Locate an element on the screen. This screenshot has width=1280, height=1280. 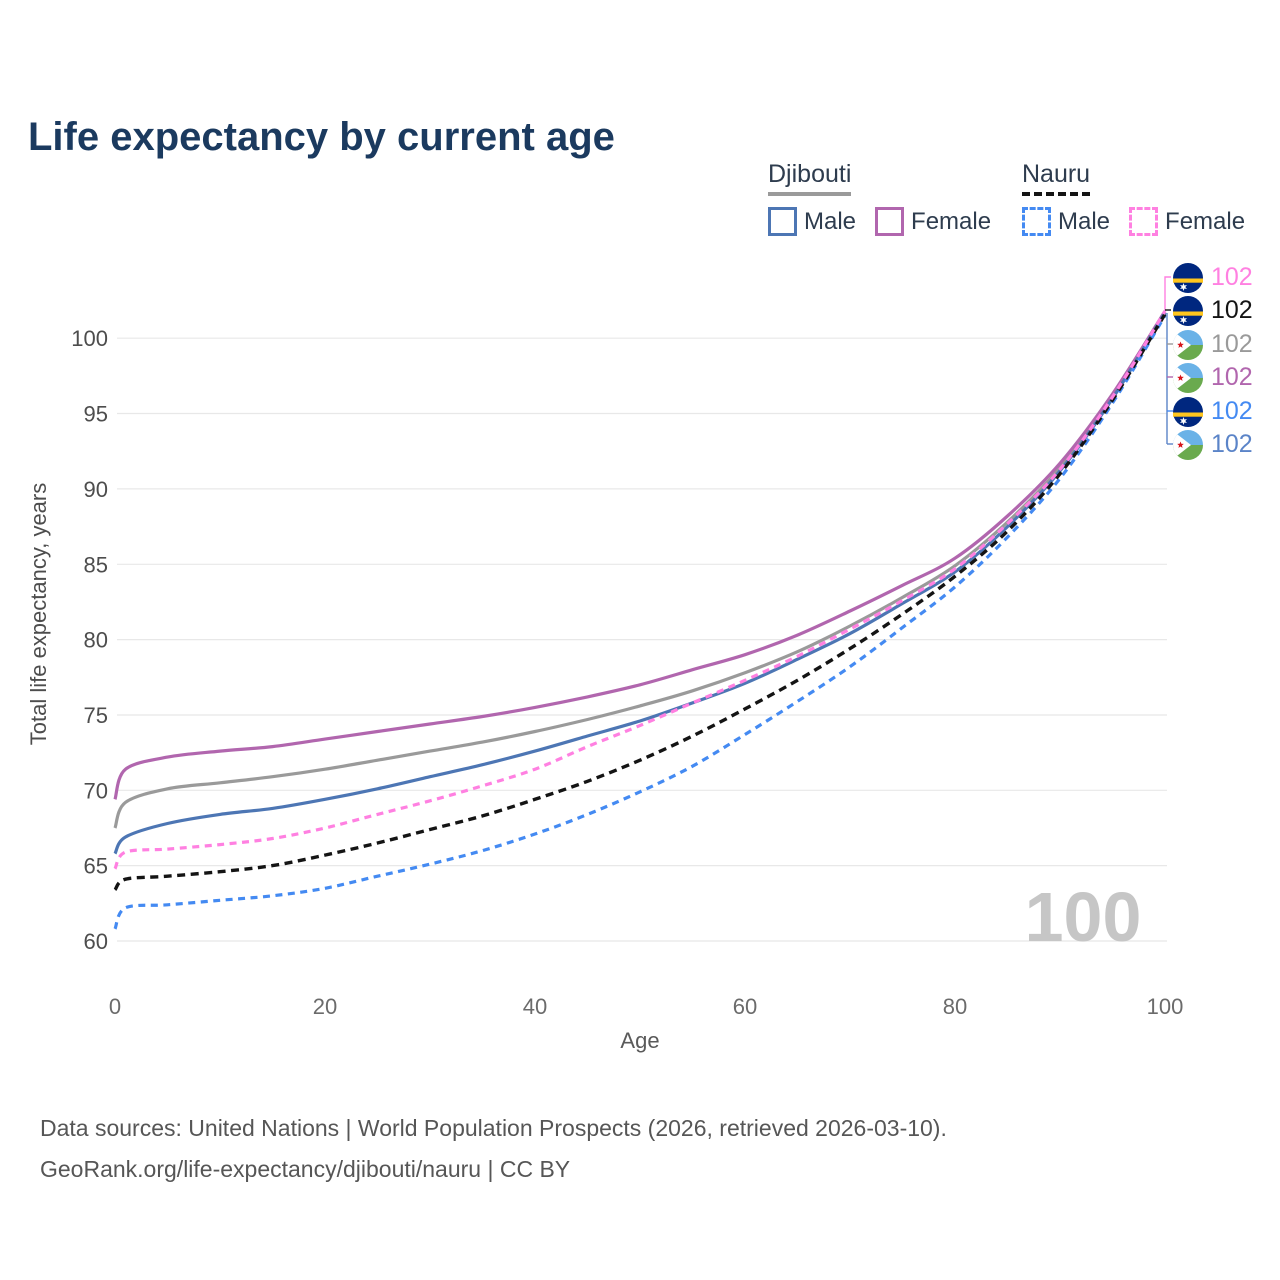
x-tick-label: 20 is located at coordinates (325, 1006).